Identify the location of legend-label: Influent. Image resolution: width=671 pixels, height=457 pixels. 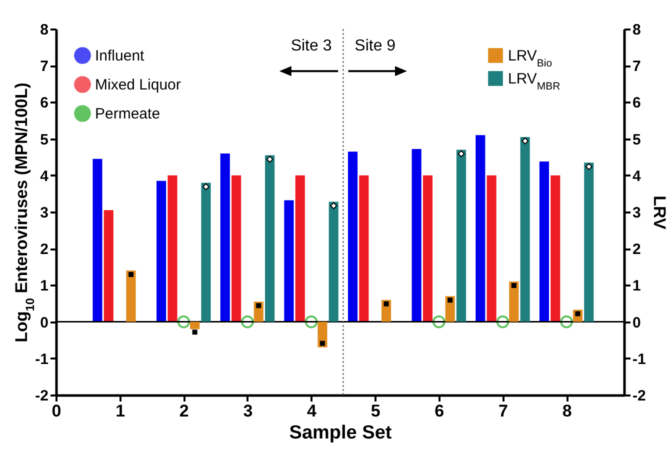
(120, 56).